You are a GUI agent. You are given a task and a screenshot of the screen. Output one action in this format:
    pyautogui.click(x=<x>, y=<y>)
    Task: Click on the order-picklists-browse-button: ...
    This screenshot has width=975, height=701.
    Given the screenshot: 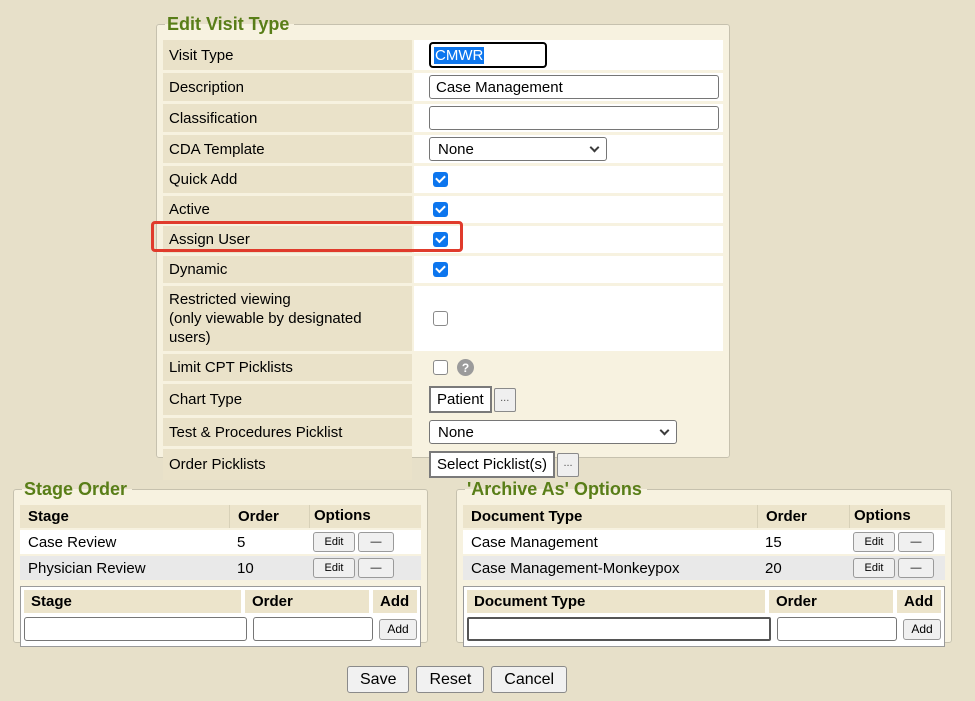 What is the action you would take?
    pyautogui.click(x=568, y=464)
    